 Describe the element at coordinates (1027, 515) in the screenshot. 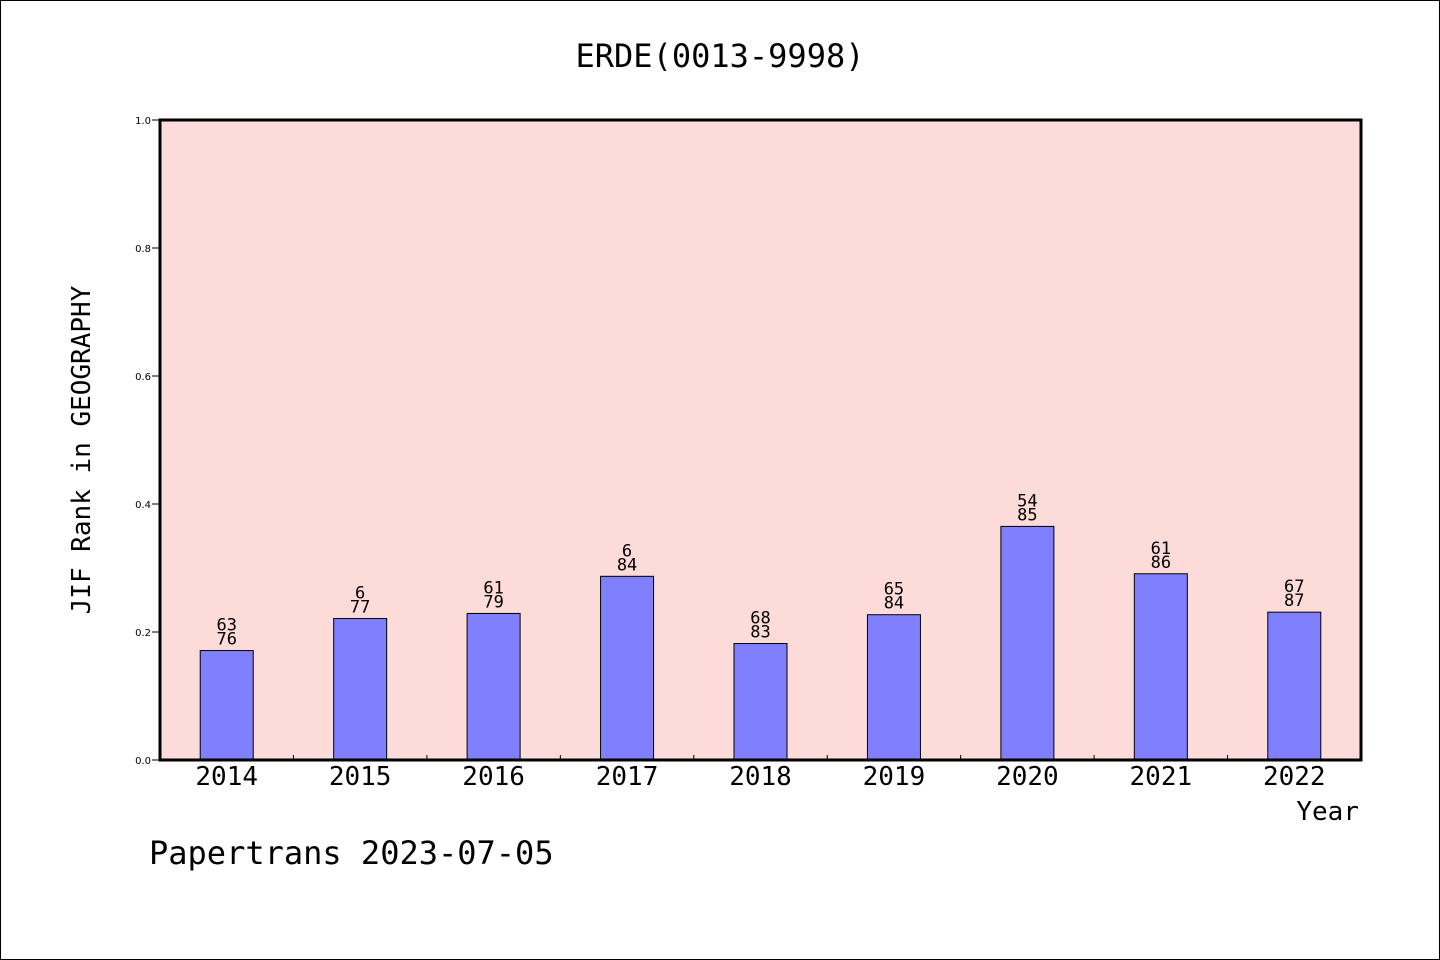

I see `data-label-total: 85` at that location.